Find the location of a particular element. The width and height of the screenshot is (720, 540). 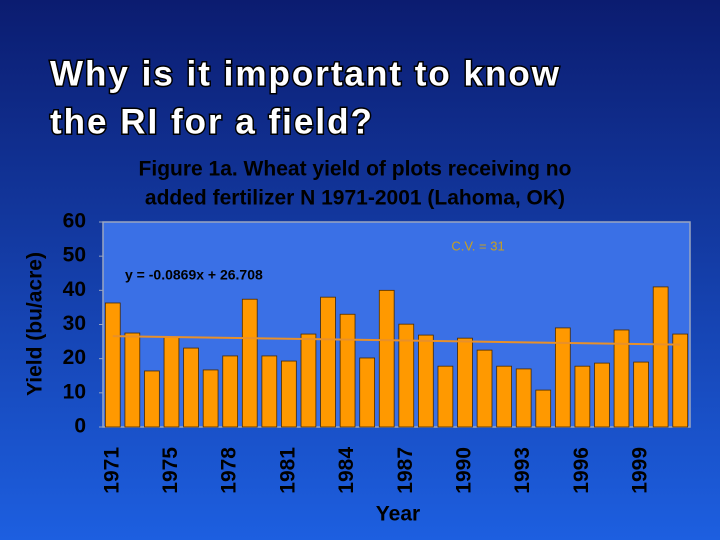

x-tick-label: 1990 is located at coordinates (464, 470).